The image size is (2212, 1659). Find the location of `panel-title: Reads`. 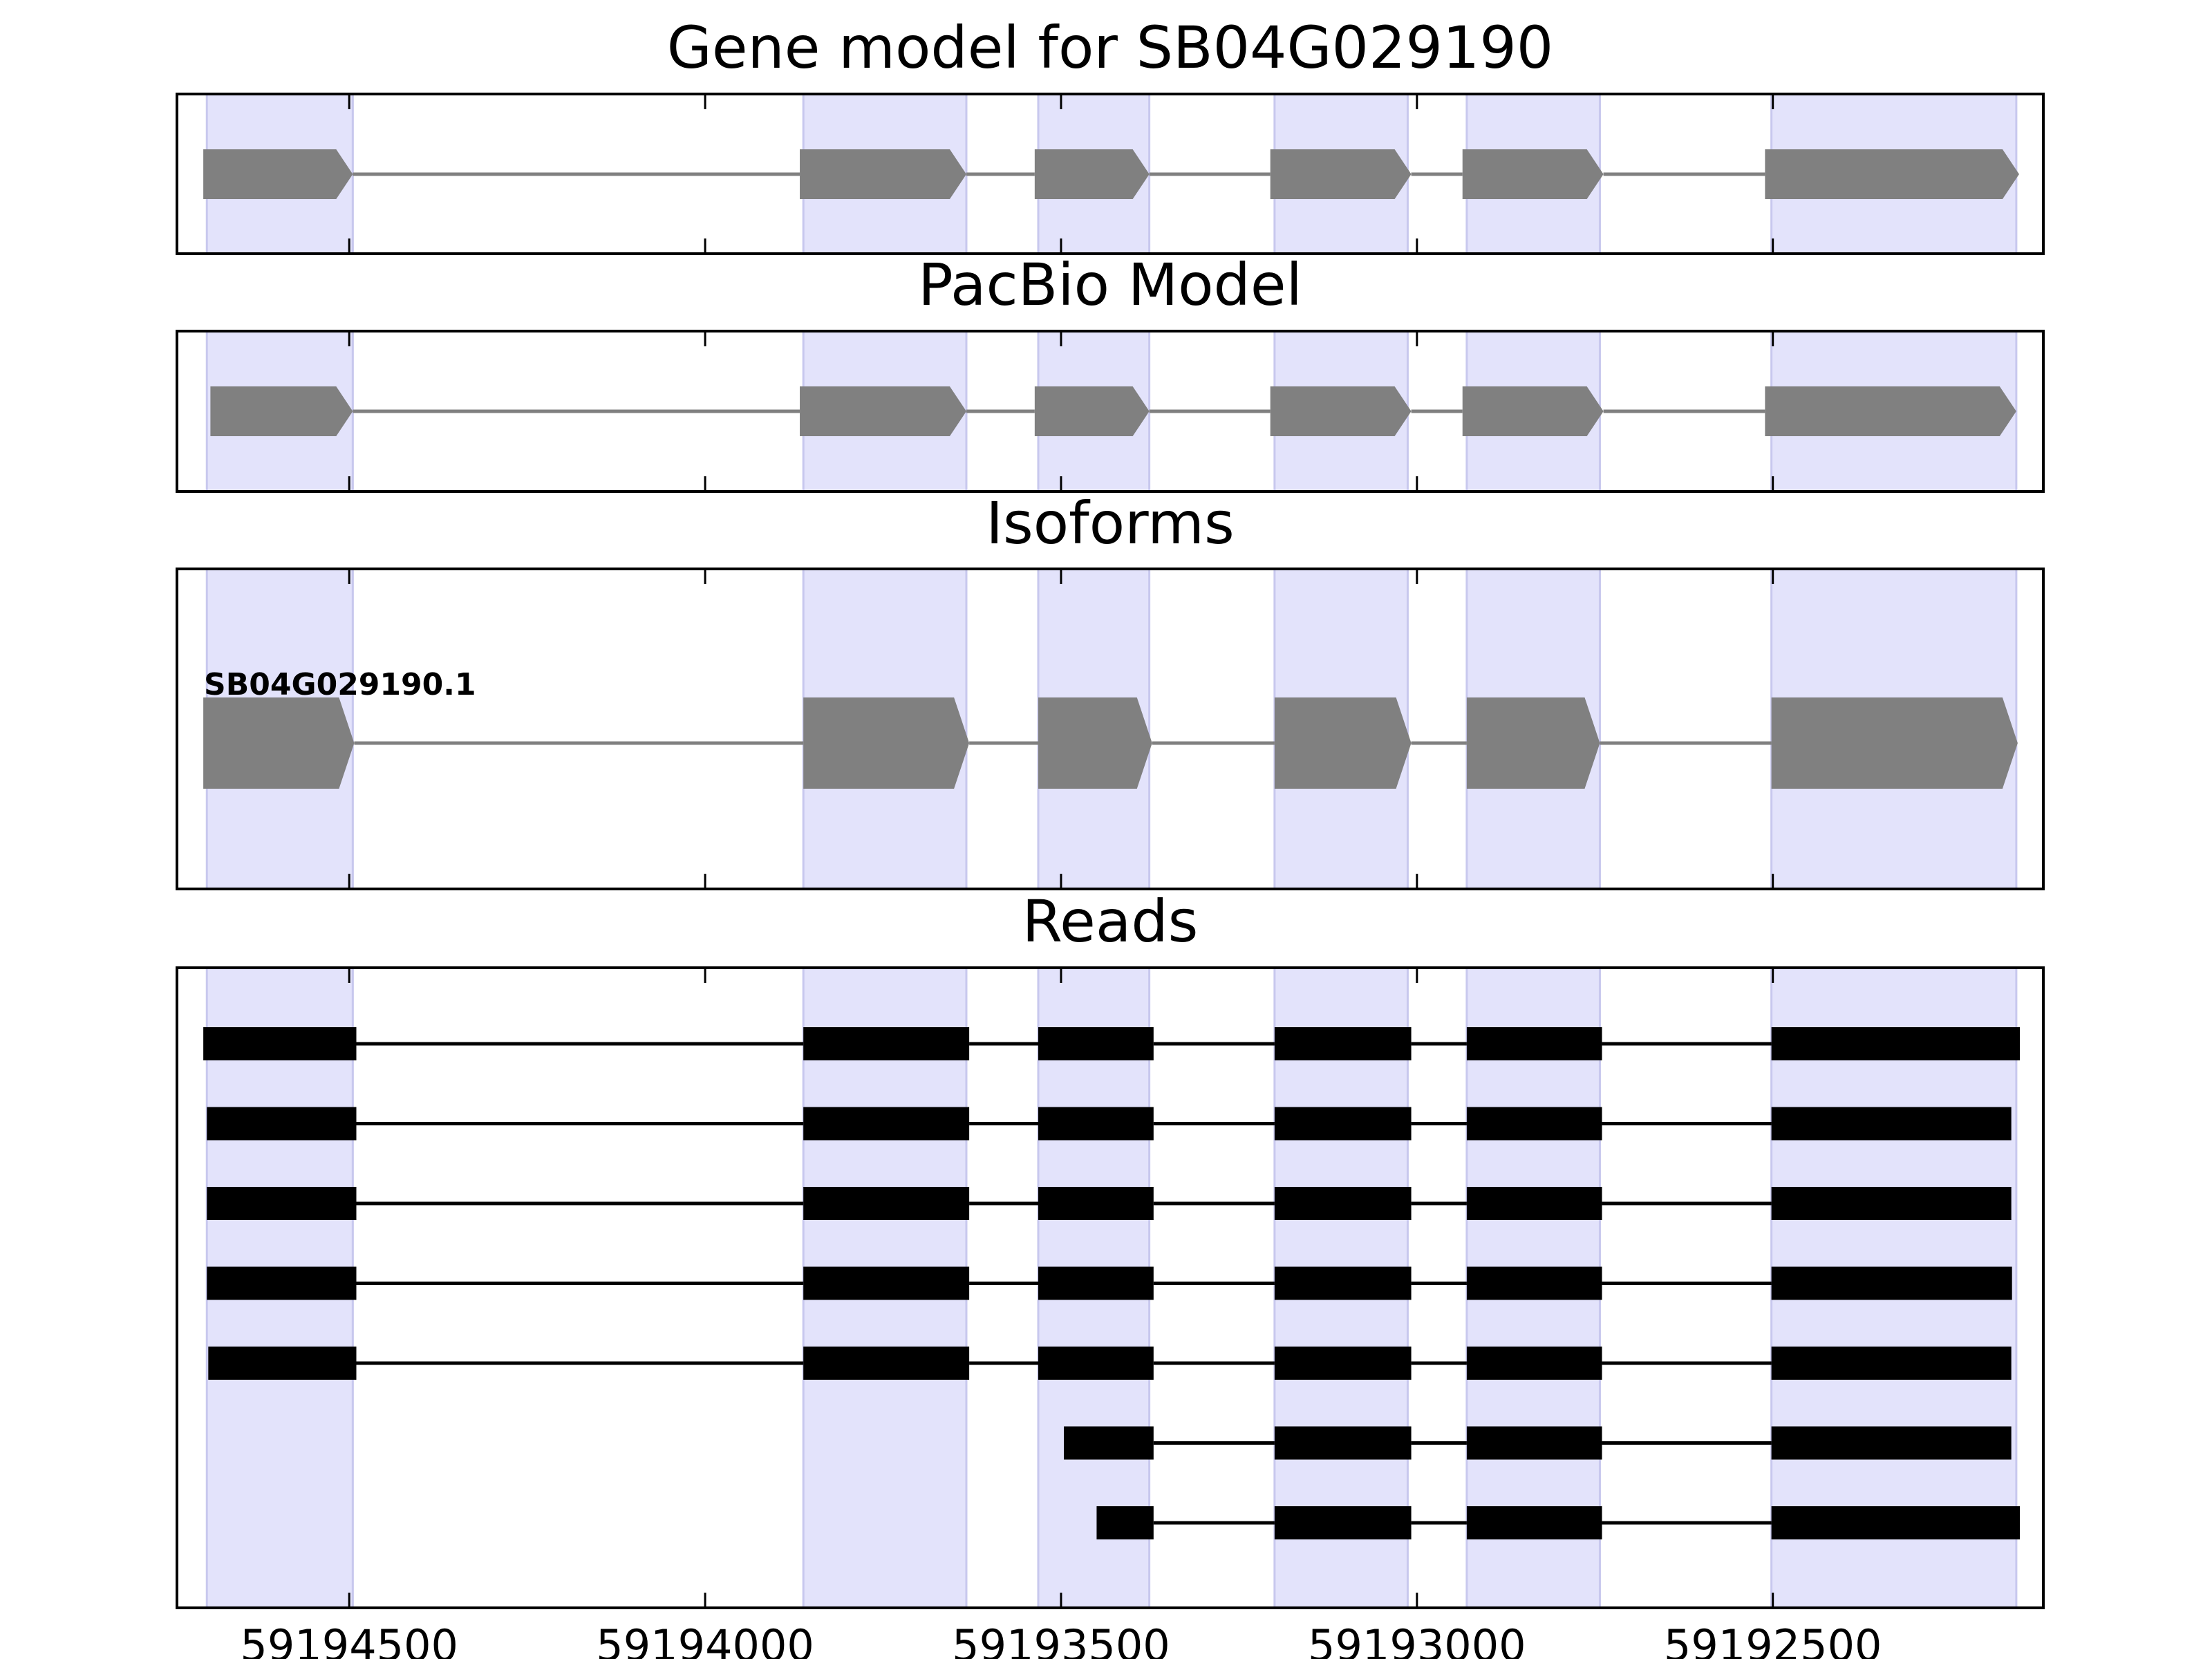

panel-title: Reads is located at coordinates (1110, 922).